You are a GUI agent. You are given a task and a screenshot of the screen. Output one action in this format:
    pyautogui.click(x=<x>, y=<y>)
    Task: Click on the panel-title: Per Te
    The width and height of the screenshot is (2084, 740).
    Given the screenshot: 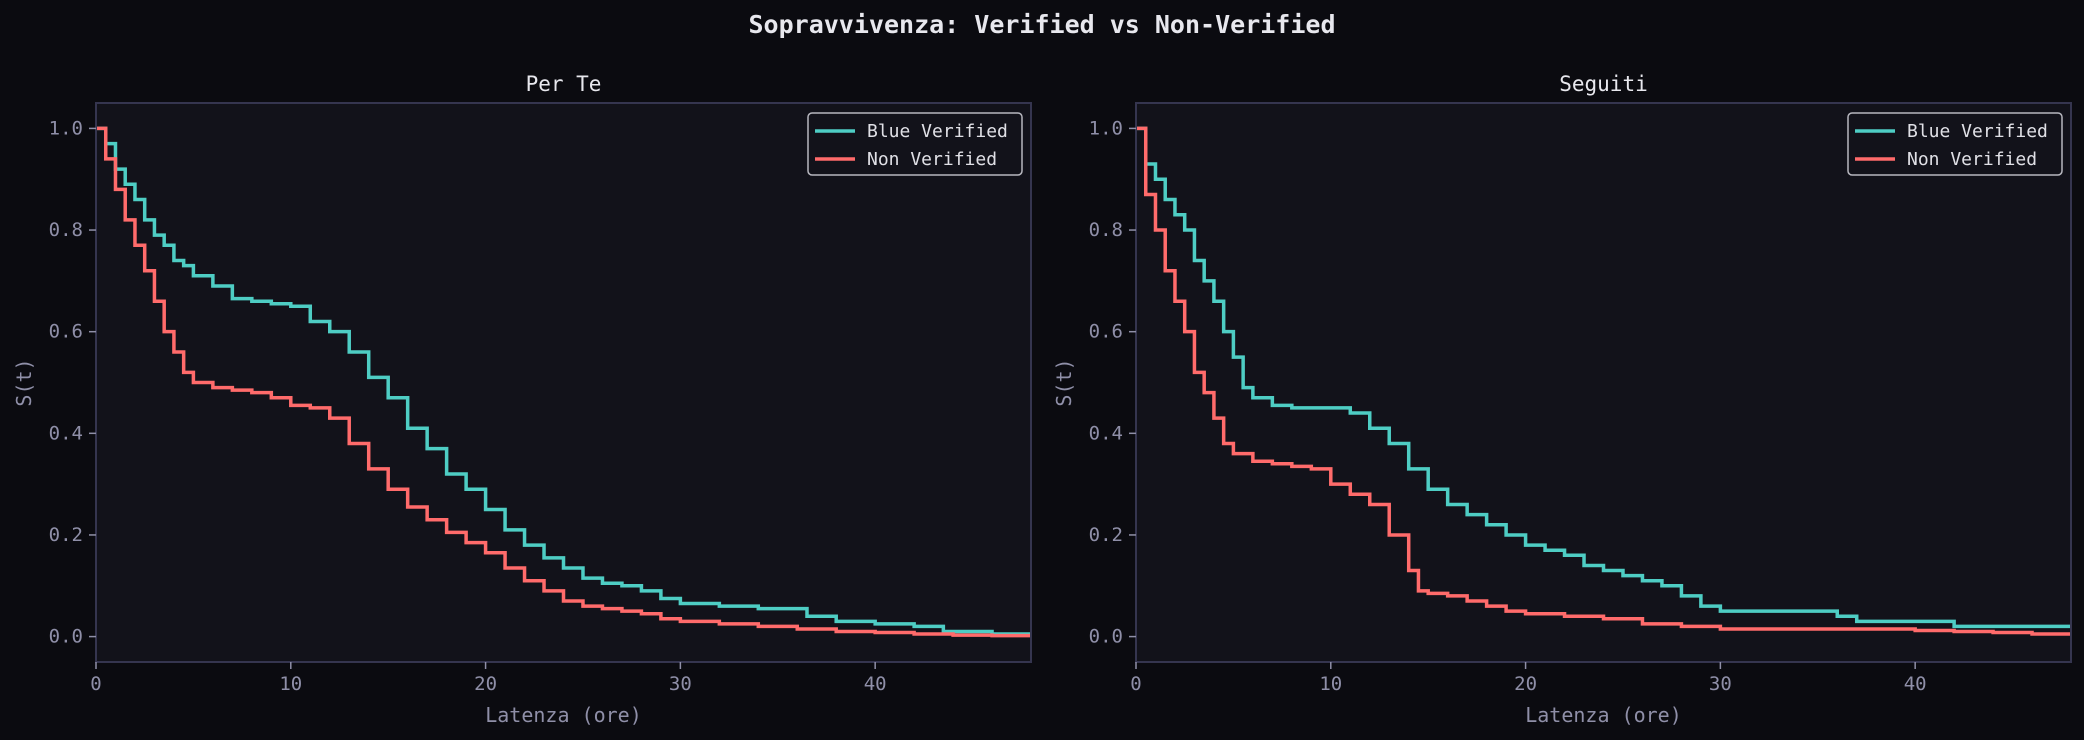 What is the action you would take?
    pyautogui.click(x=564, y=84)
    